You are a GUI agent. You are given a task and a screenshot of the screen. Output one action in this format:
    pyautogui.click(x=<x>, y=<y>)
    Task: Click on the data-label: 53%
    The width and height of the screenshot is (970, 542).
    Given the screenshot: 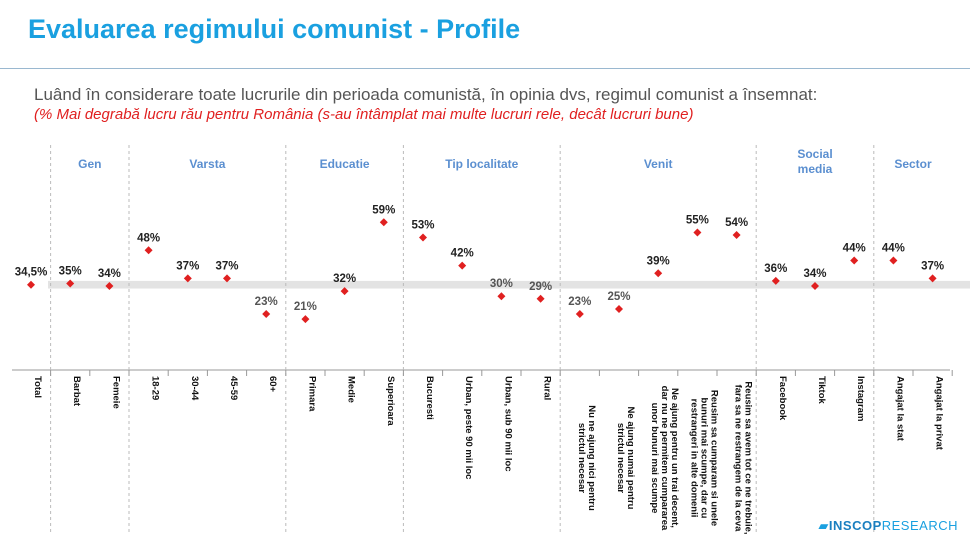 What is the action you would take?
    pyautogui.click(x=422, y=226)
    